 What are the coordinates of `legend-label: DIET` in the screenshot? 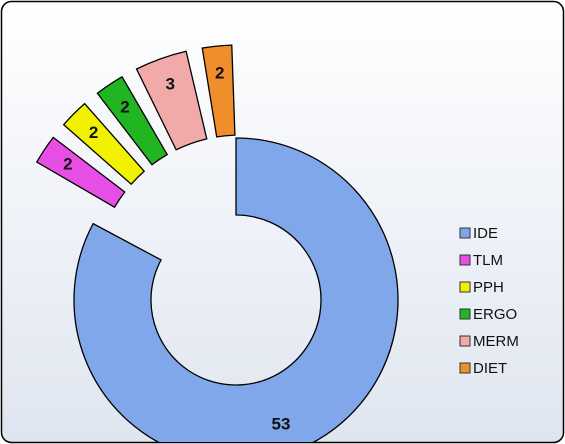 It's located at (490, 368).